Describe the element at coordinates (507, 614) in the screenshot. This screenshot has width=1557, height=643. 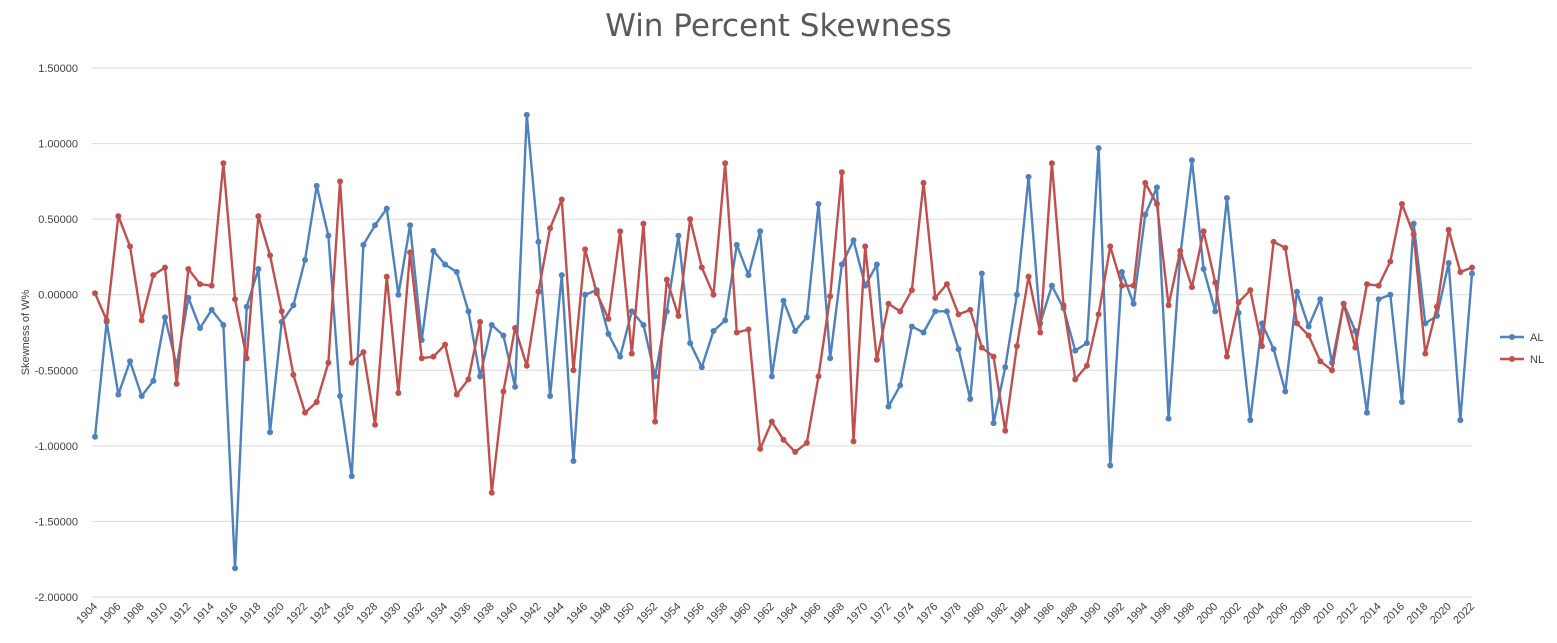
I see `x-tick-label: 1940` at that location.